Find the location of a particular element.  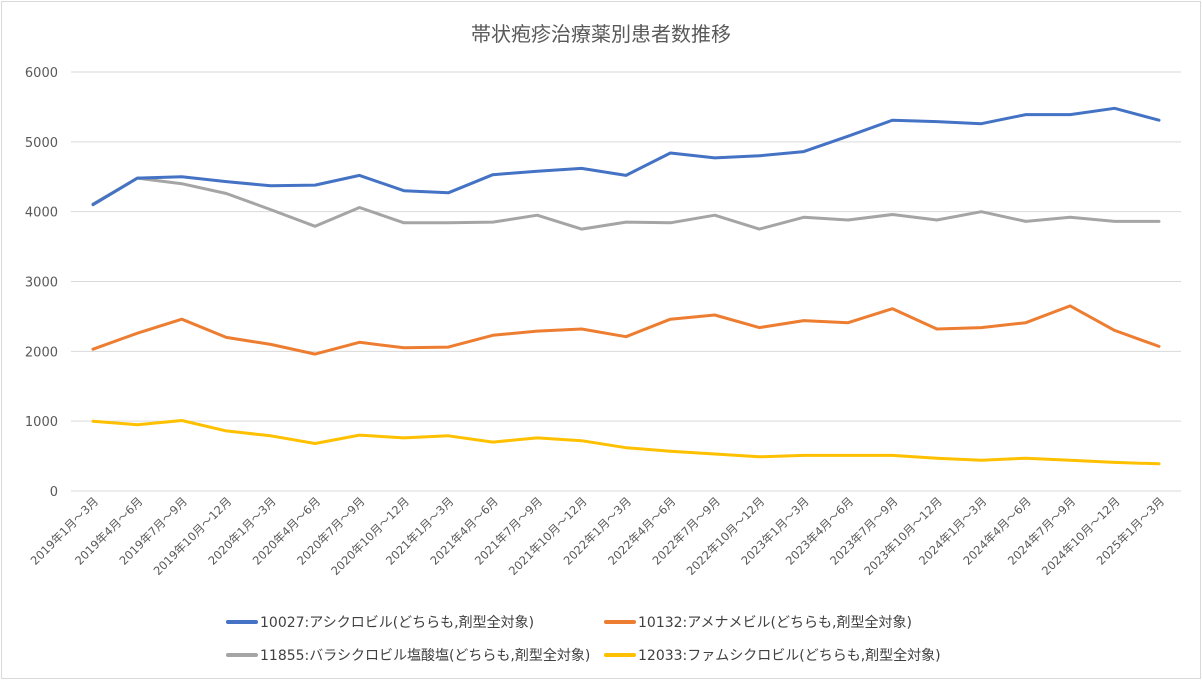

x-tick-label: 2022年10月～12月 is located at coordinates (726, 536).